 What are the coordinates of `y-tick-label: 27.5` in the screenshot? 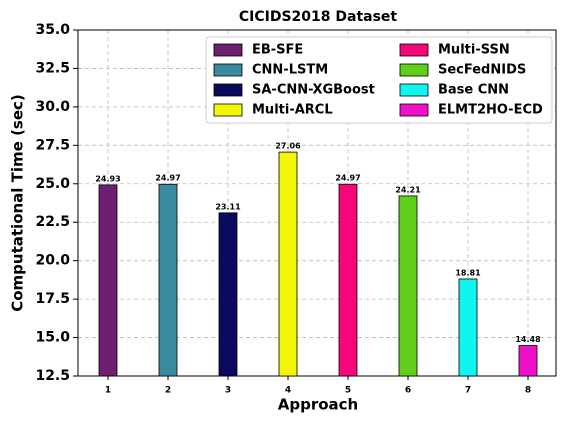 It's located at (52, 145).